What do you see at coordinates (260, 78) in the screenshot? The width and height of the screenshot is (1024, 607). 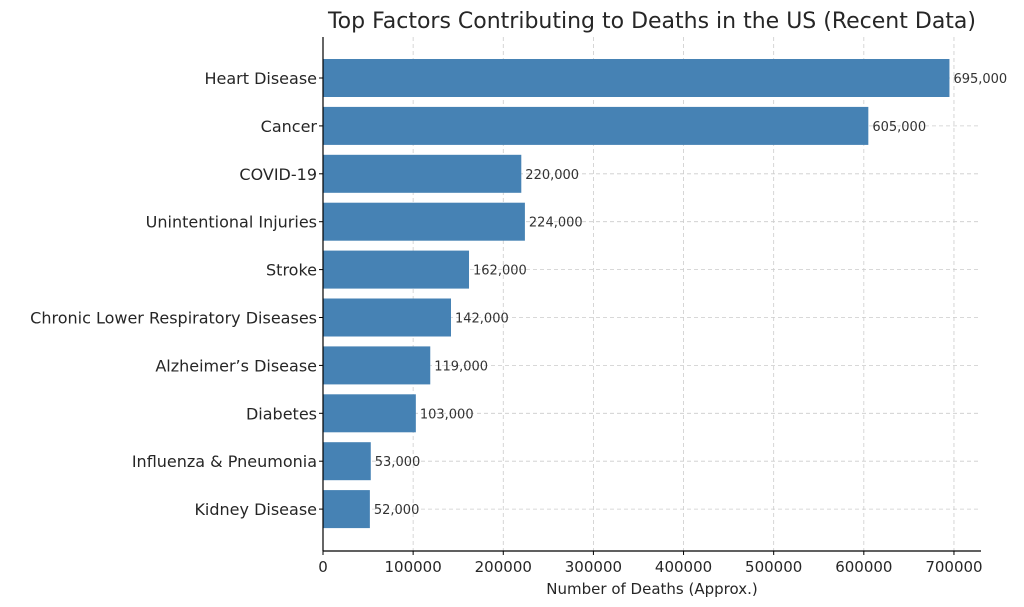 I see `category-label: Heart Disease` at bounding box center [260, 78].